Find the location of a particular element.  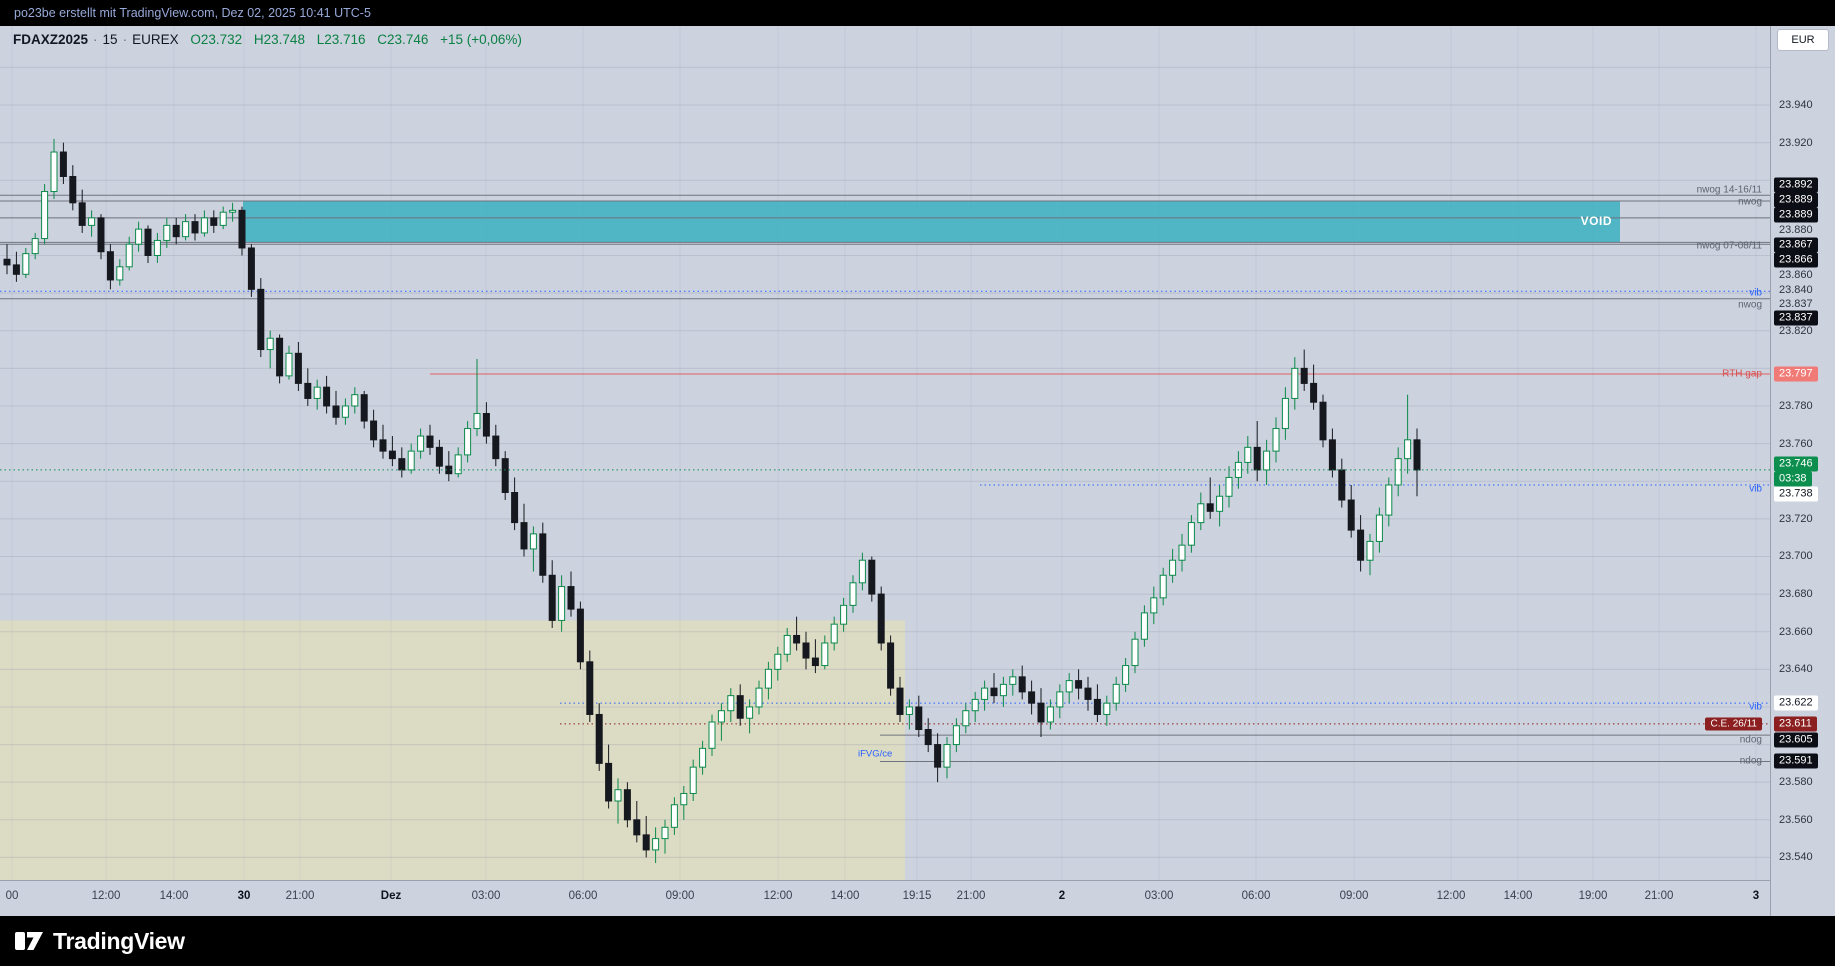

time-tick-label: 21:00 is located at coordinates (971, 896).